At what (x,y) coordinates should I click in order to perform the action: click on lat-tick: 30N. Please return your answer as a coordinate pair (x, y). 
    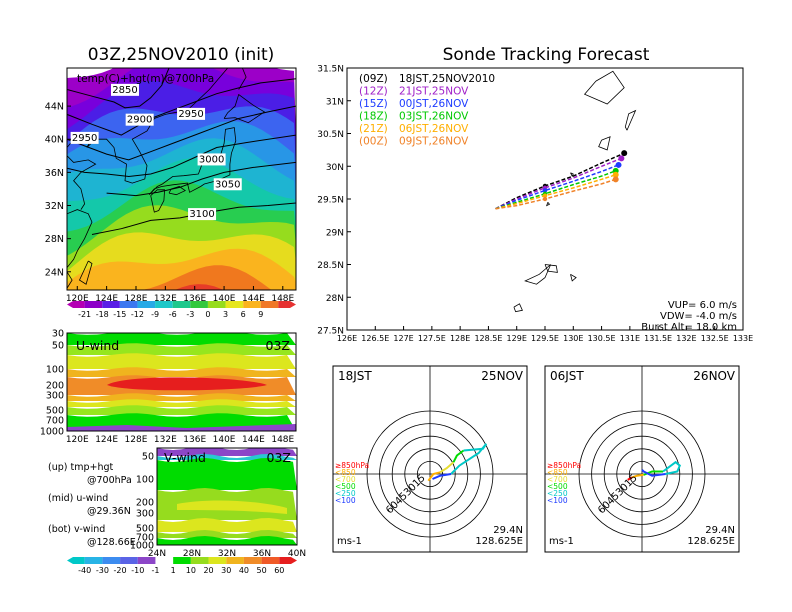
    Looking at the image, I should click on (335, 168).